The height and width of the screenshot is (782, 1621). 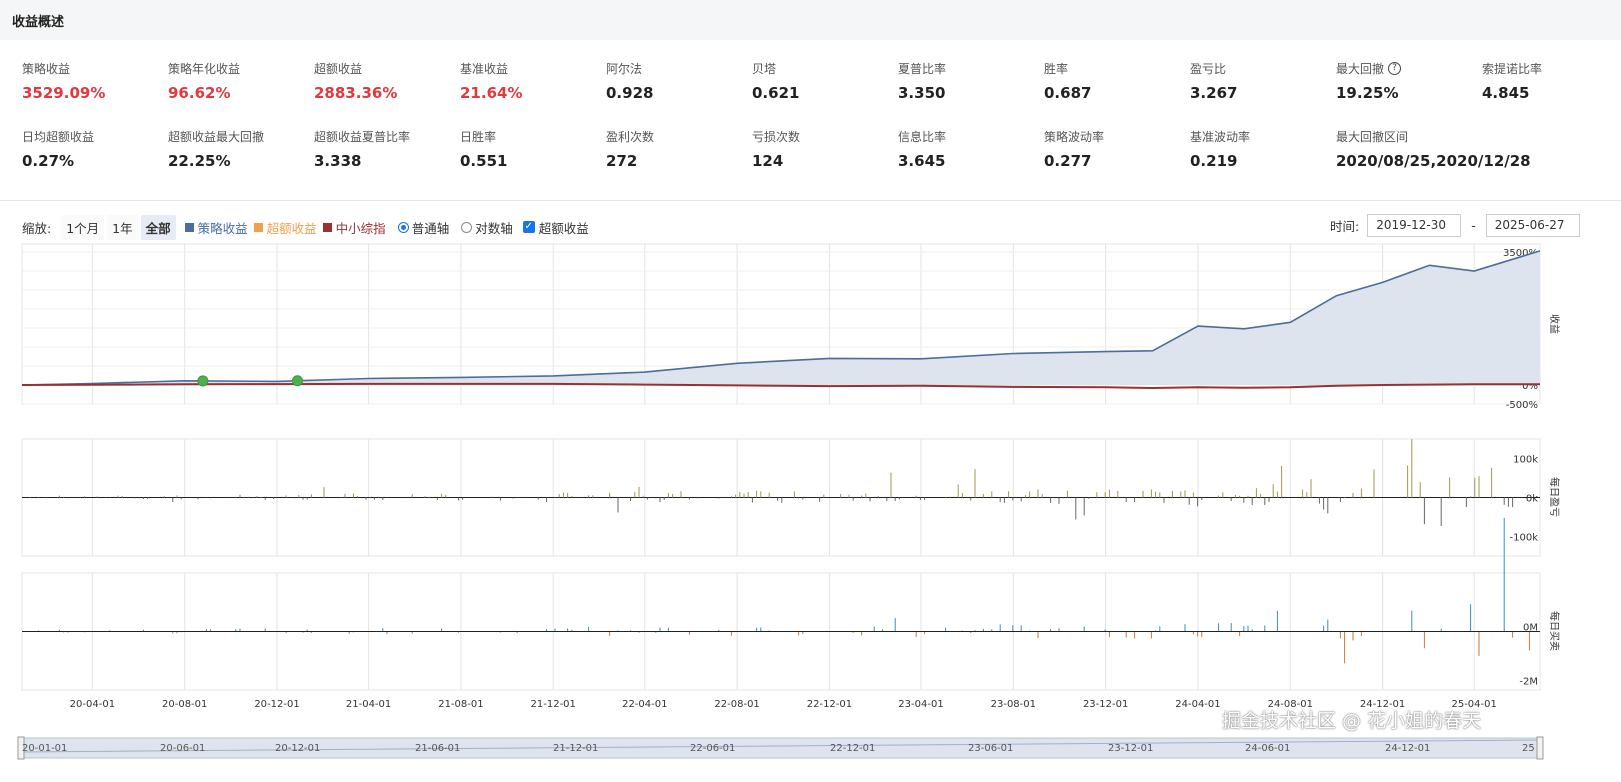 What do you see at coordinates (1540, 748) in the screenshot?
I see `navigator-handle-right` at bounding box center [1540, 748].